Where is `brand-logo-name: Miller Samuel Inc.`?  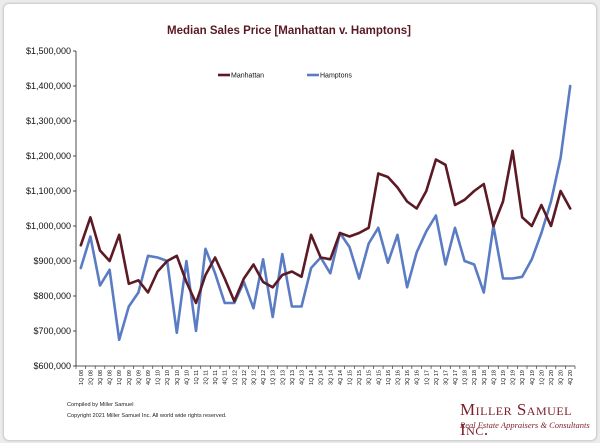 brand-logo-name: Miller Samuel Inc. is located at coordinates (516, 419).